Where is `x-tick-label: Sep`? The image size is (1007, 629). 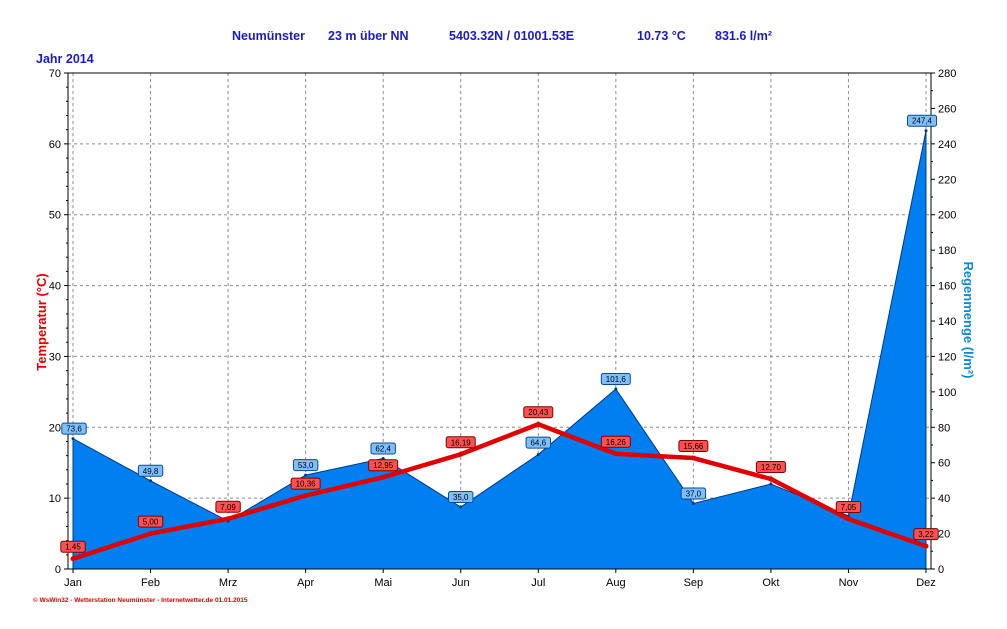 x-tick-label: Sep is located at coordinates (694, 583).